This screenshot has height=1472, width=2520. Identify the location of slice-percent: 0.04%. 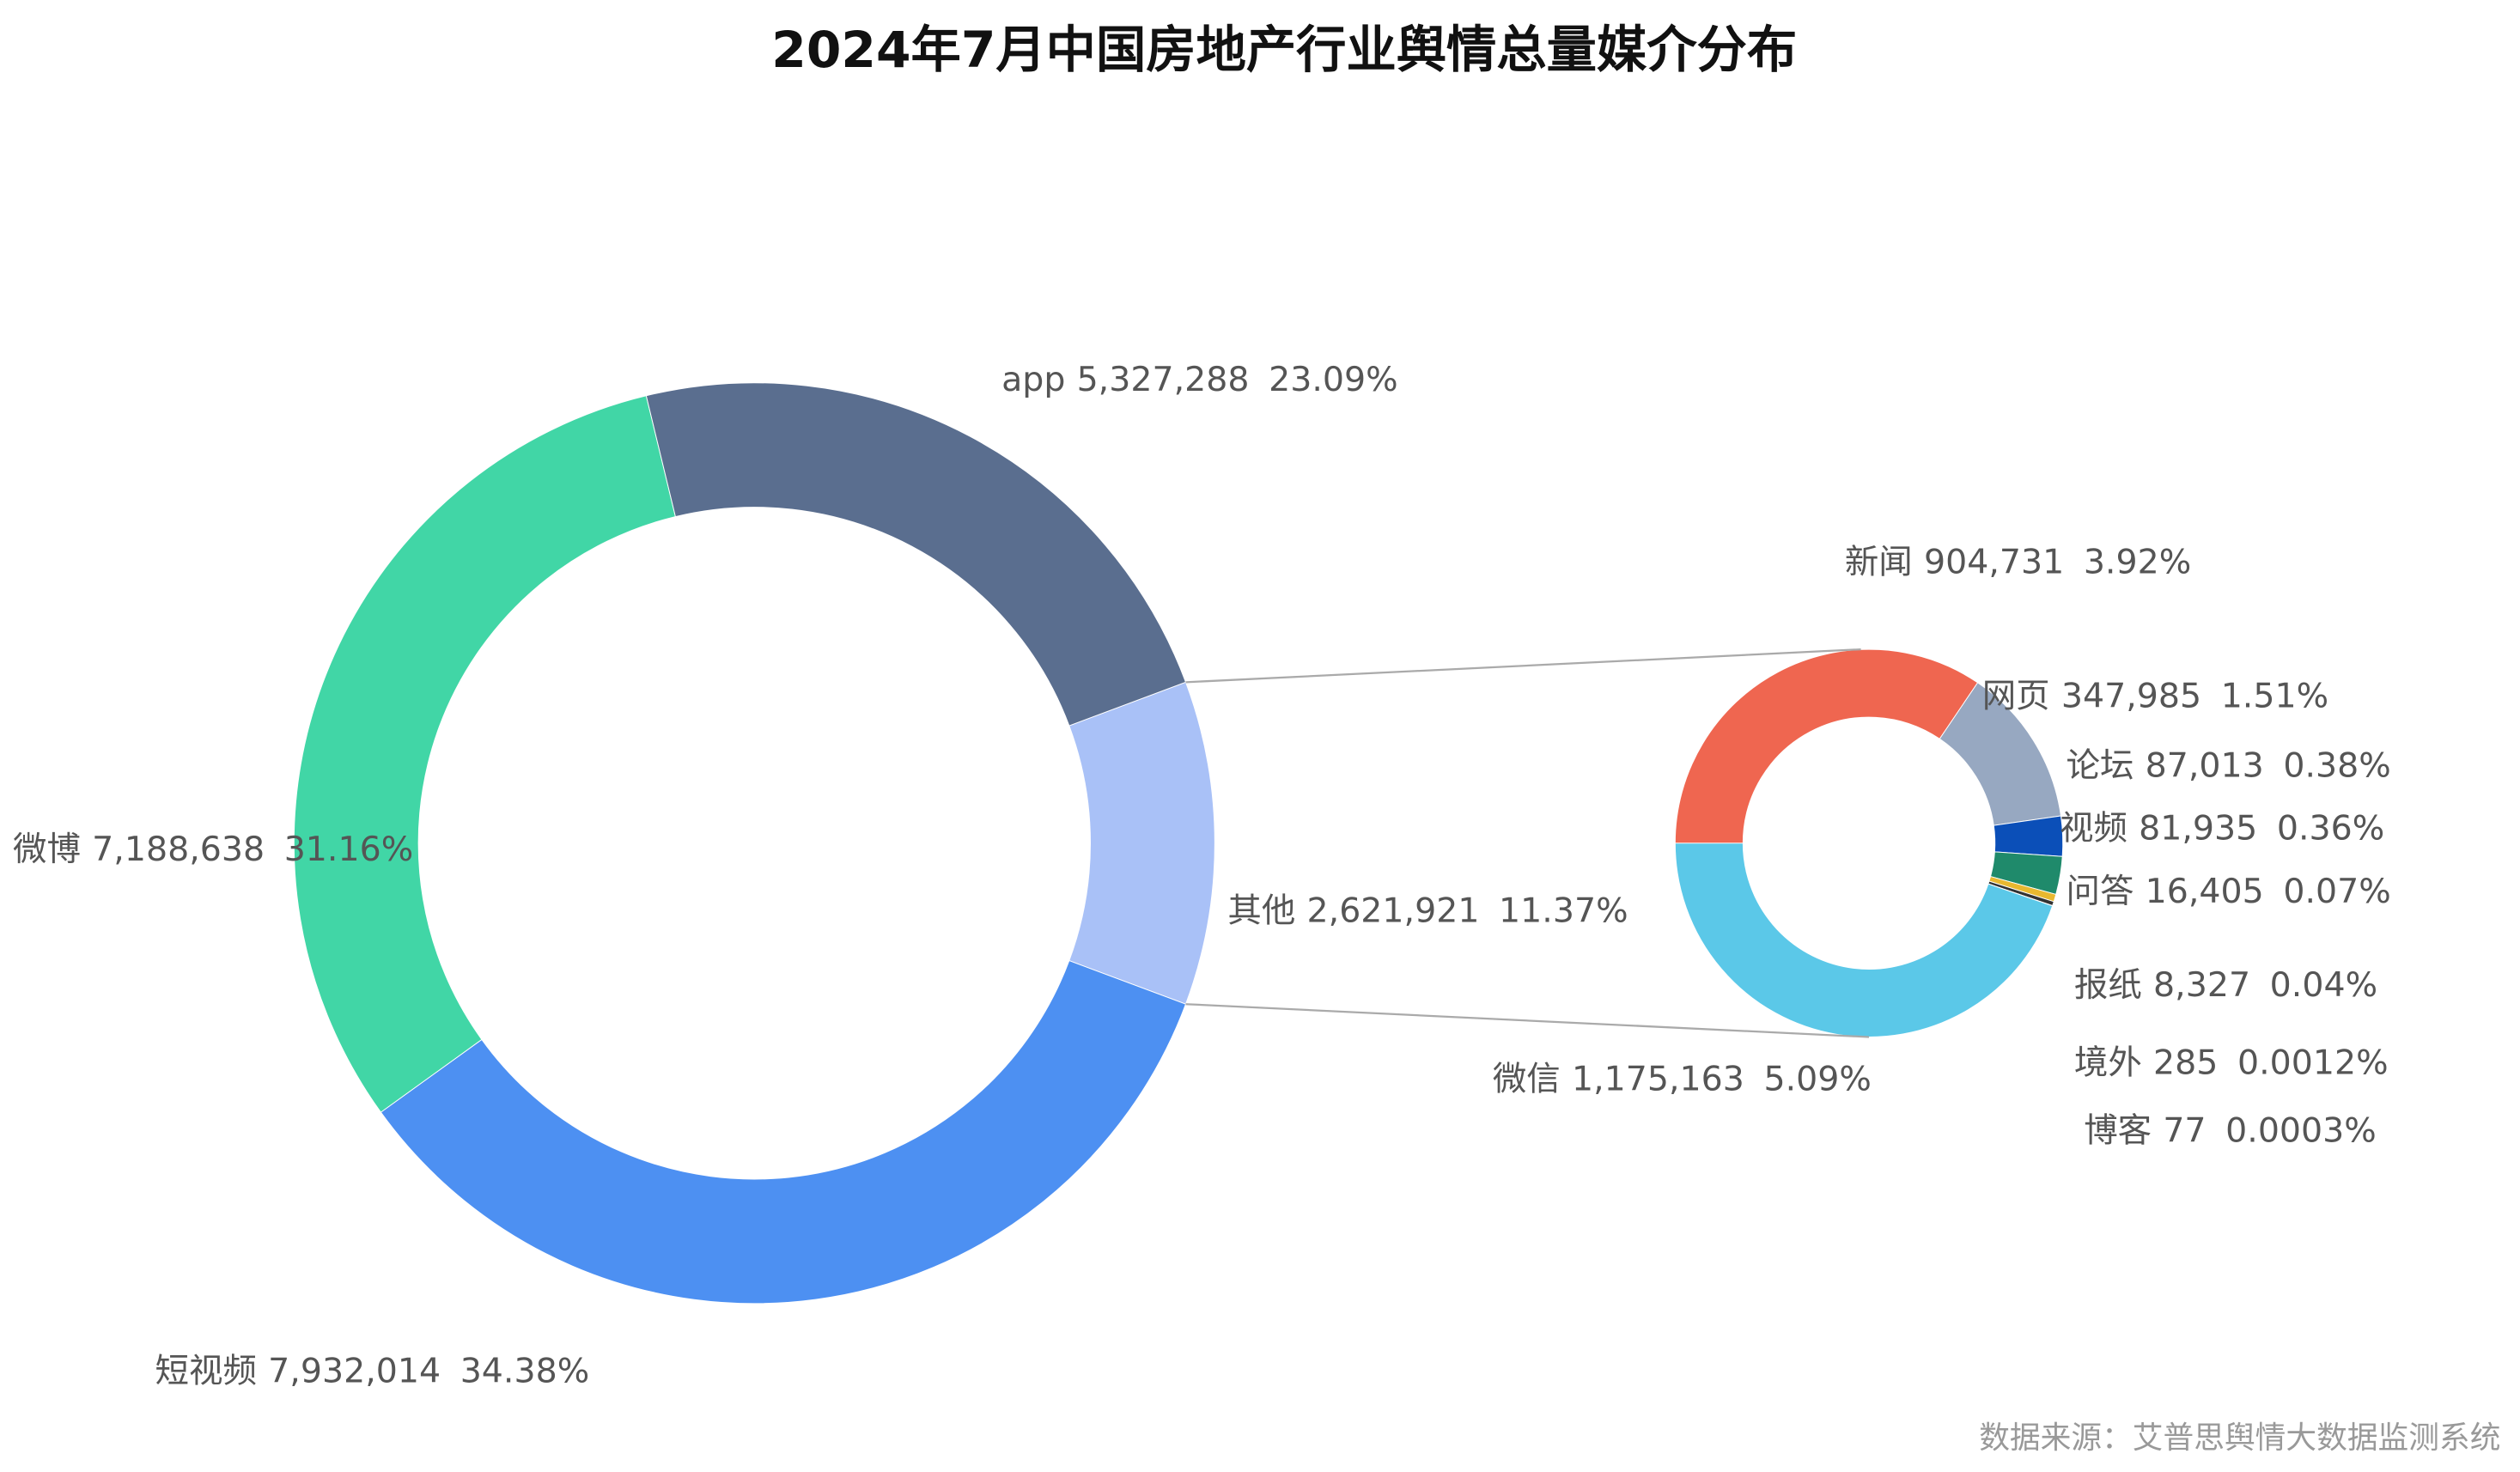
(2323, 985).